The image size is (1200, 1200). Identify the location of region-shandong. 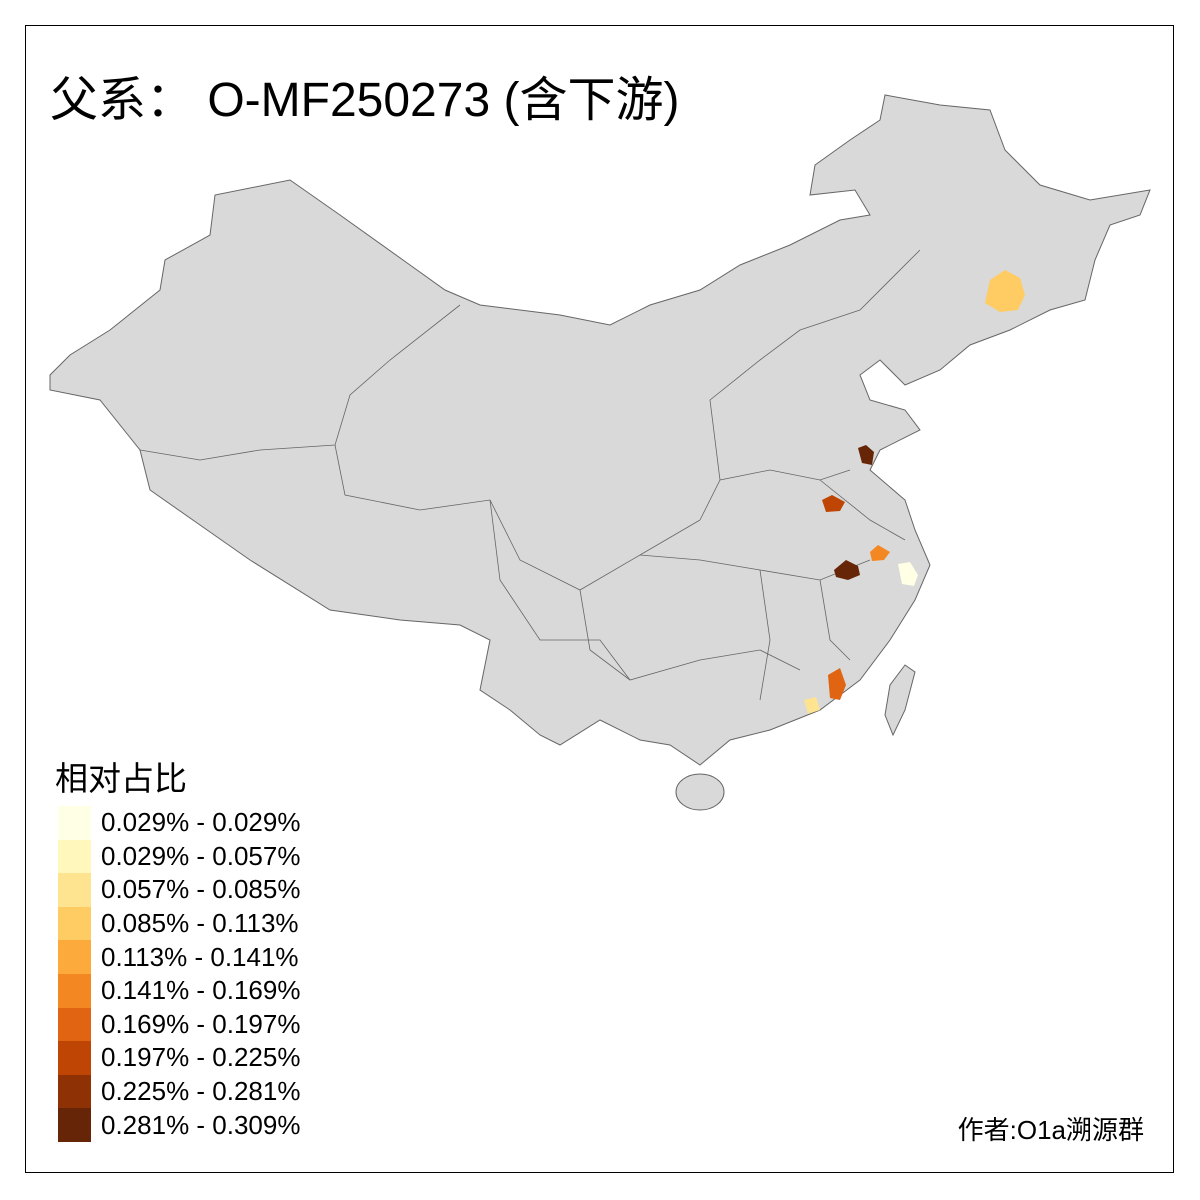
(866, 455).